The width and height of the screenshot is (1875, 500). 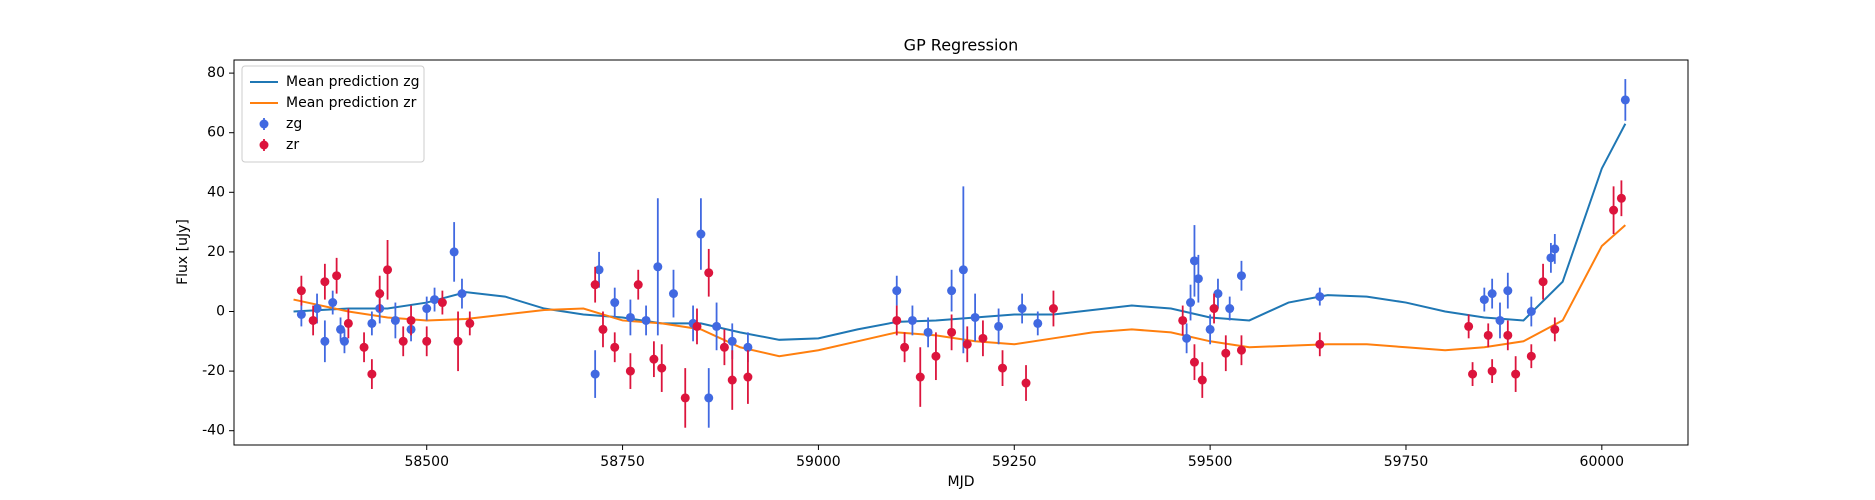 I want to click on legend-label: zr, so click(x=292, y=145).